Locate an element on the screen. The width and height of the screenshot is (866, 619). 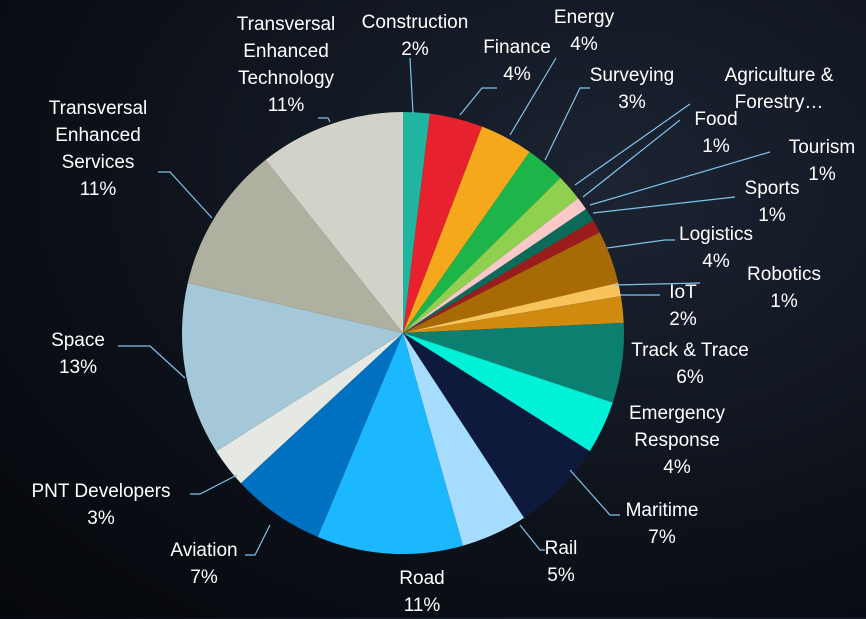
data-label: Space 13% is located at coordinates (78, 354).